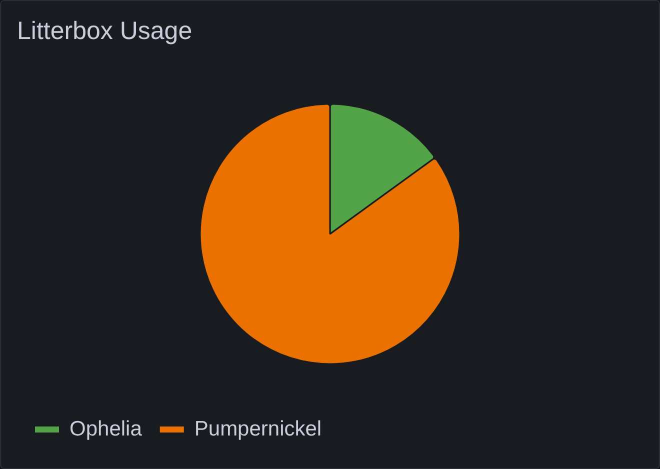  What do you see at coordinates (258, 428) in the screenshot?
I see `legend-label: Pumpernickel` at bounding box center [258, 428].